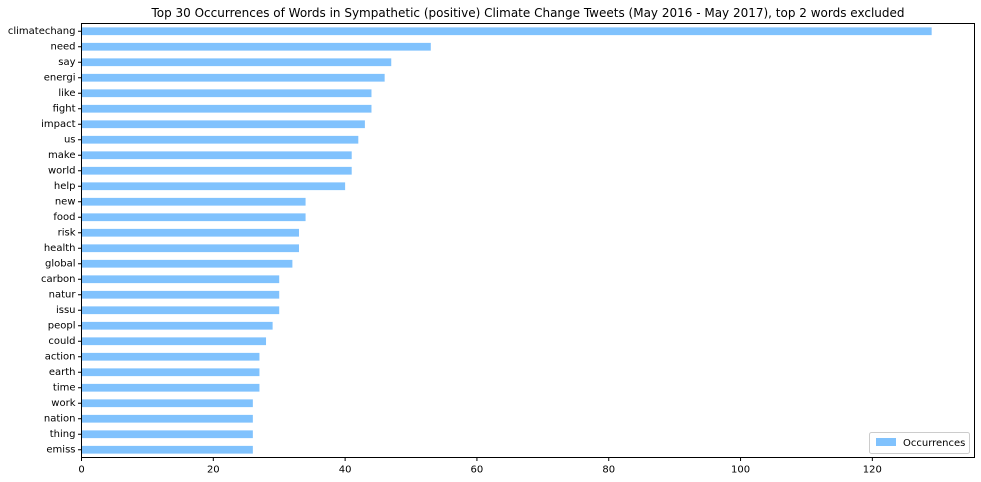  Describe the element at coordinates (236, 62) in the screenshot. I see `bar-say` at that location.